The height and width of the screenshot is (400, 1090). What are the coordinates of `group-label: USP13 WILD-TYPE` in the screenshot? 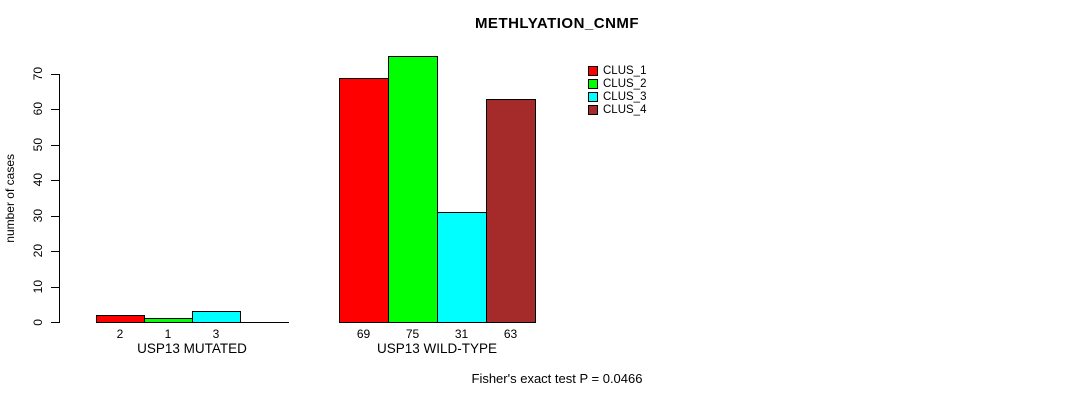 It's located at (437, 348).